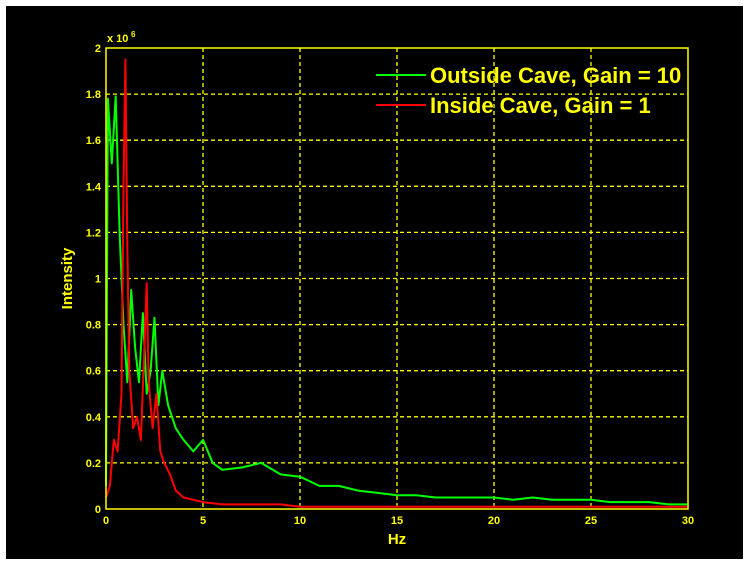 The image size is (749, 565). What do you see at coordinates (93, 326) in the screenshot?
I see `y-tick-label: 0.8` at bounding box center [93, 326].